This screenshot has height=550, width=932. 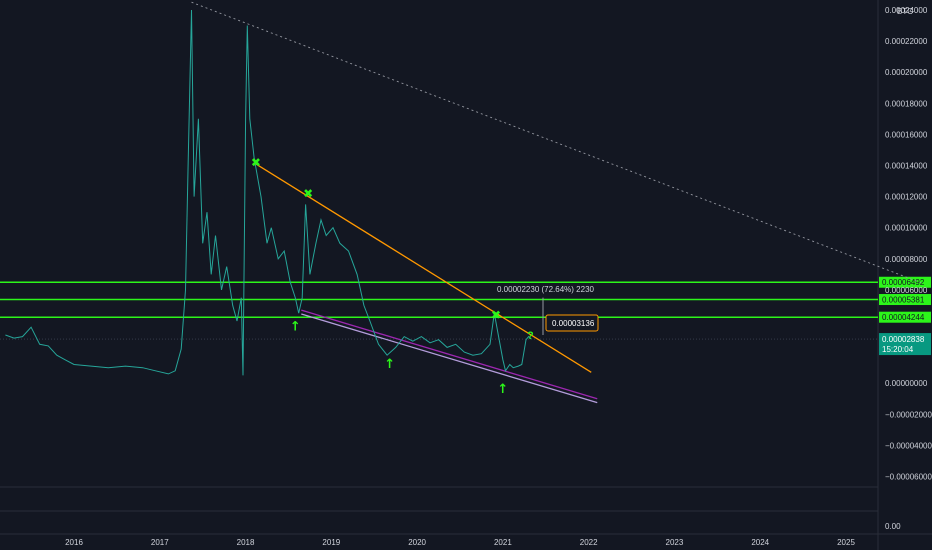 What do you see at coordinates (898, 349) in the screenshot?
I see `countdown-timer: 15:20:04` at bounding box center [898, 349].